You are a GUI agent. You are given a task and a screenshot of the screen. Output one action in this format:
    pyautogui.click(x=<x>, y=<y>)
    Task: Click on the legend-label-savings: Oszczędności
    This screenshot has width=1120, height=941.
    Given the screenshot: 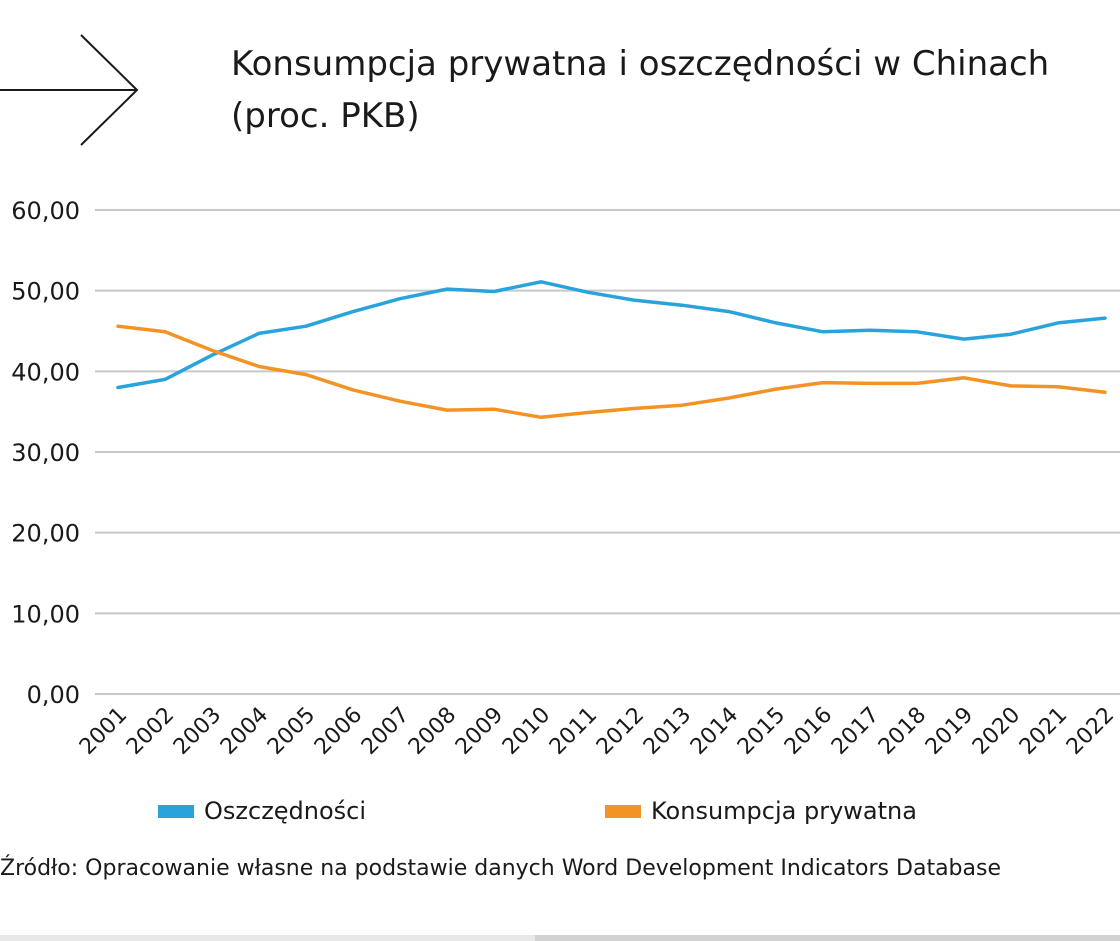 What is the action you would take?
    pyautogui.click(x=285, y=811)
    